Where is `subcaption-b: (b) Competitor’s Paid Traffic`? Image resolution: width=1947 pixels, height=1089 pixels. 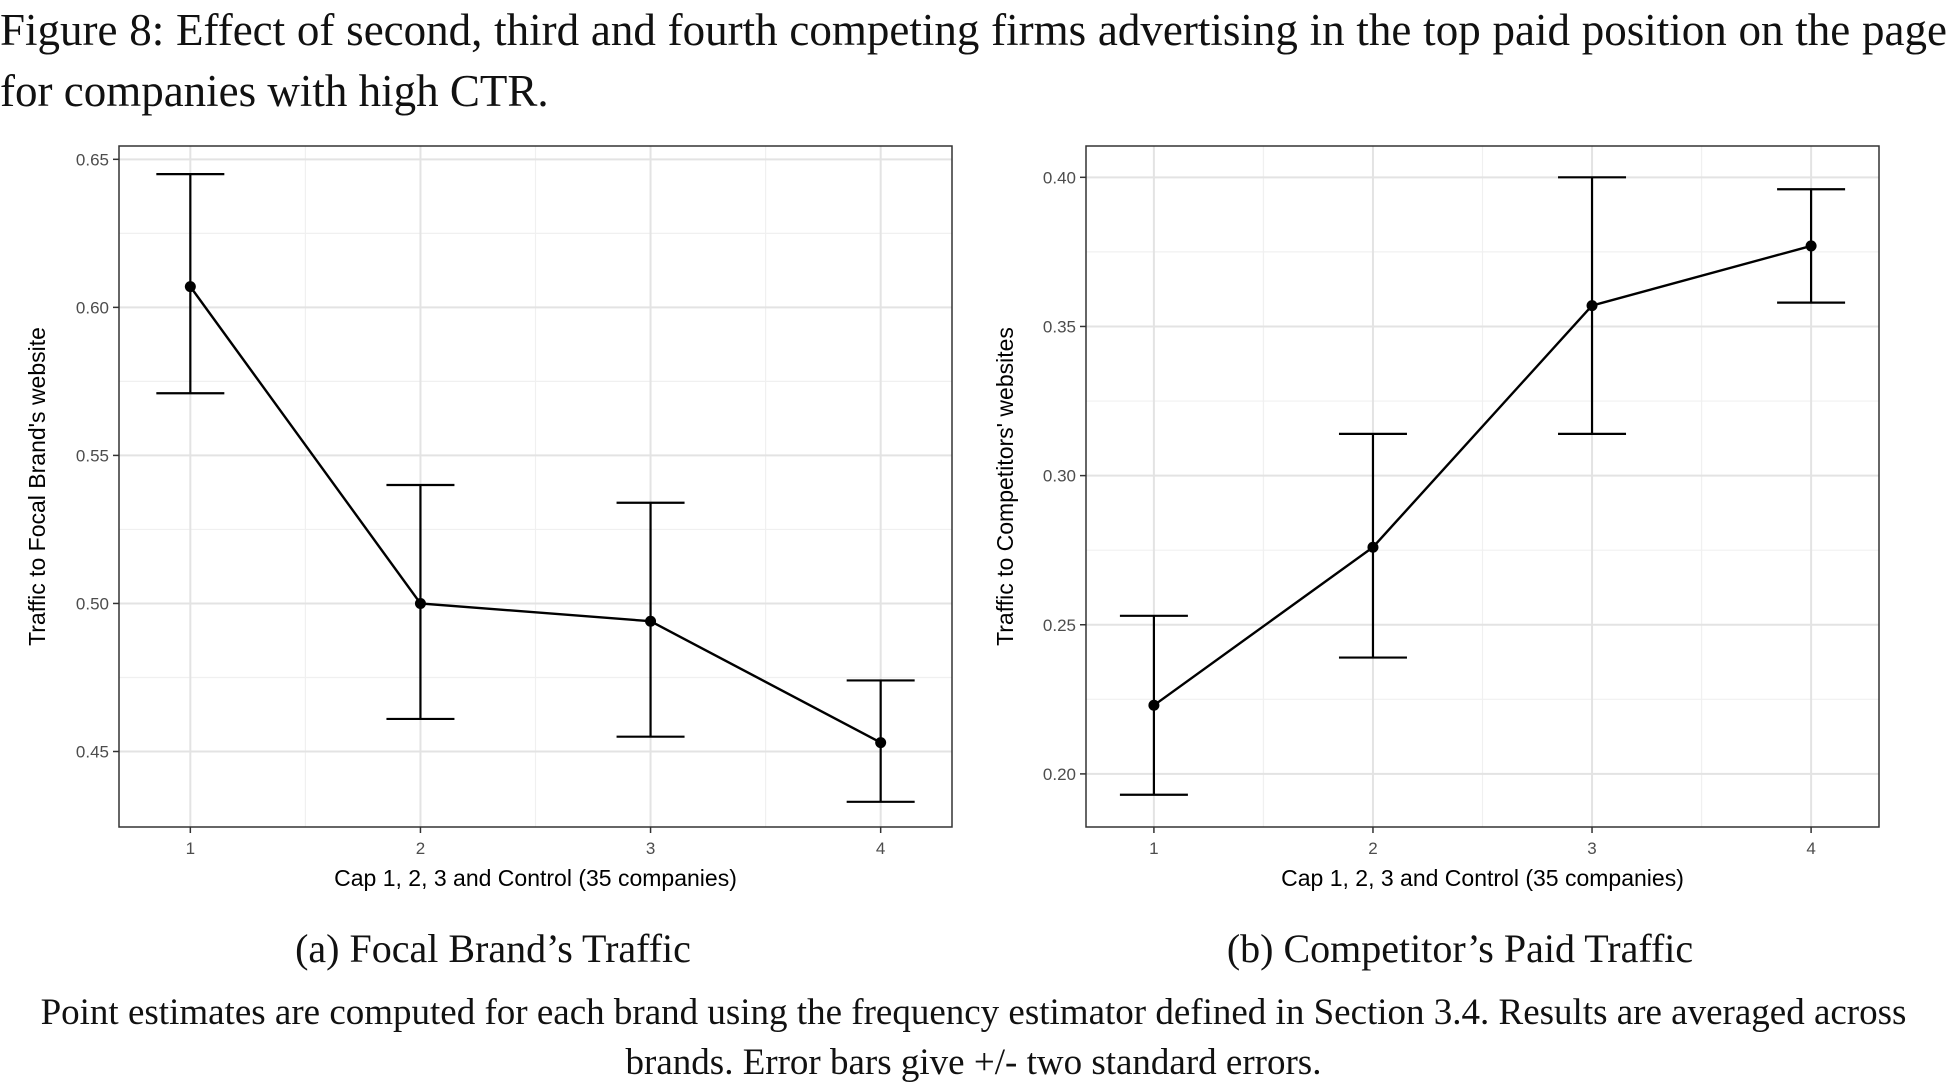
subcaption-b: (b) Competitor’s Paid Traffic is located at coordinates (1460, 948).